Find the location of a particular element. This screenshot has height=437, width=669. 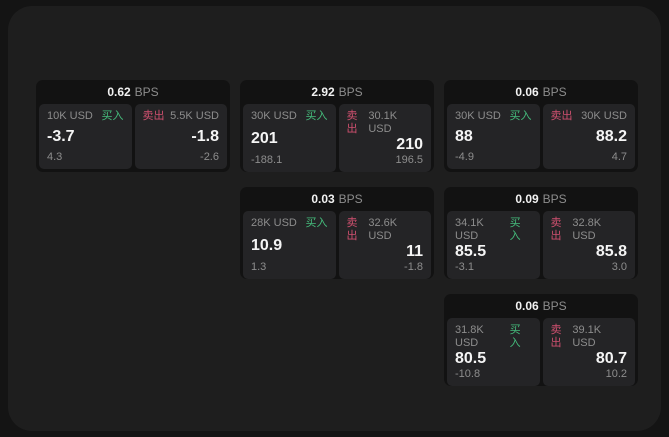

buy-top-row: 10K USD 买入 is located at coordinates (85, 116).